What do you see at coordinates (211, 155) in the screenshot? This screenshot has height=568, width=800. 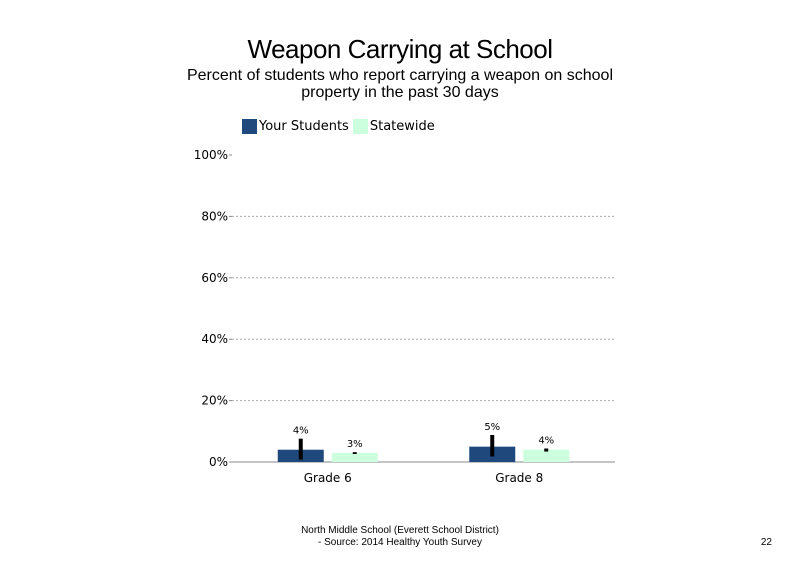 I see `y-tick-label: 100%` at bounding box center [211, 155].